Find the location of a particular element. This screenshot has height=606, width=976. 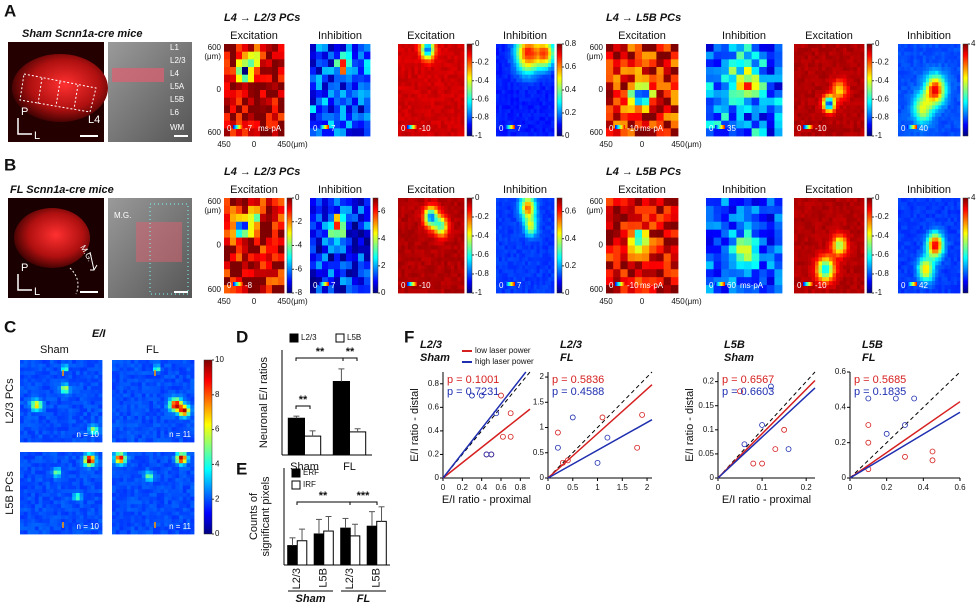

colorbar-tick-label: -0.8 is located at coordinates (882, 273).